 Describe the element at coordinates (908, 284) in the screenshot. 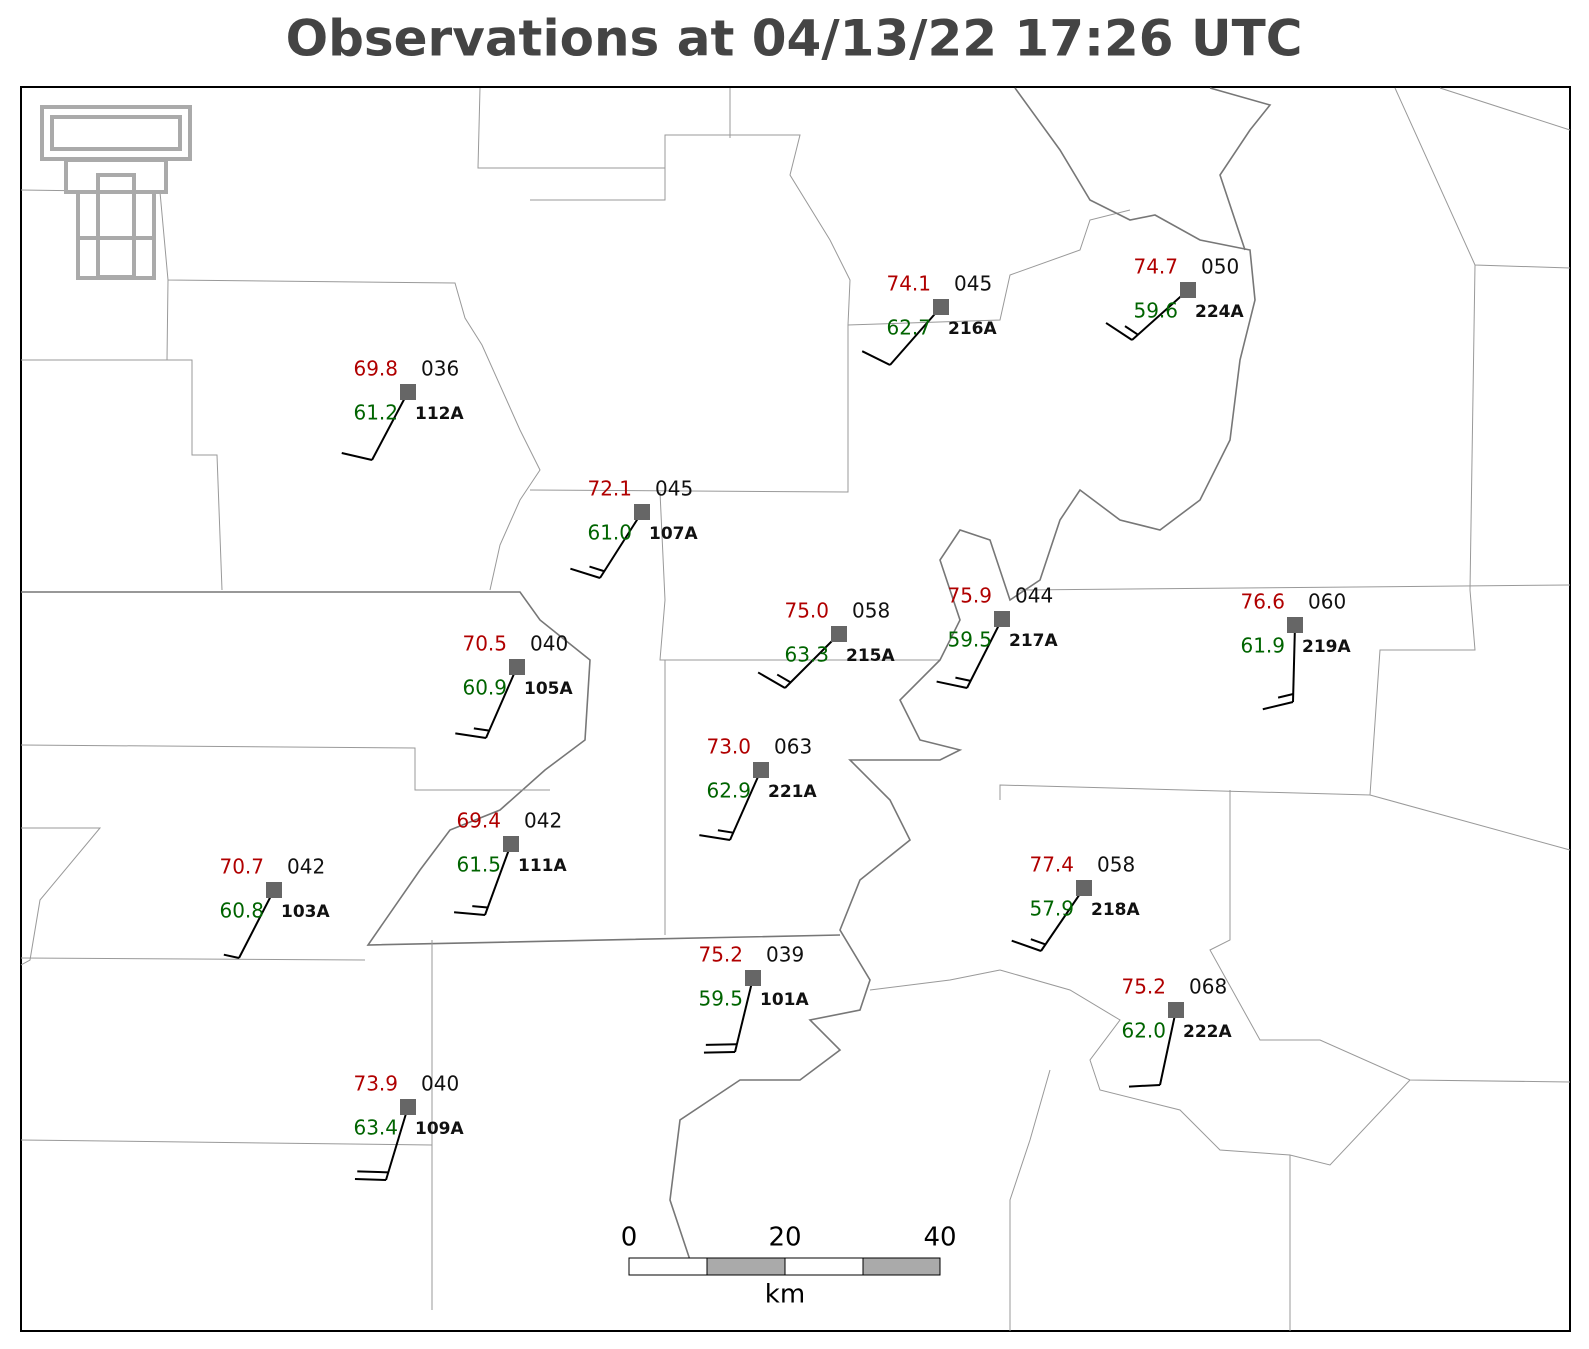

I see `temperature: 74.1` at that location.